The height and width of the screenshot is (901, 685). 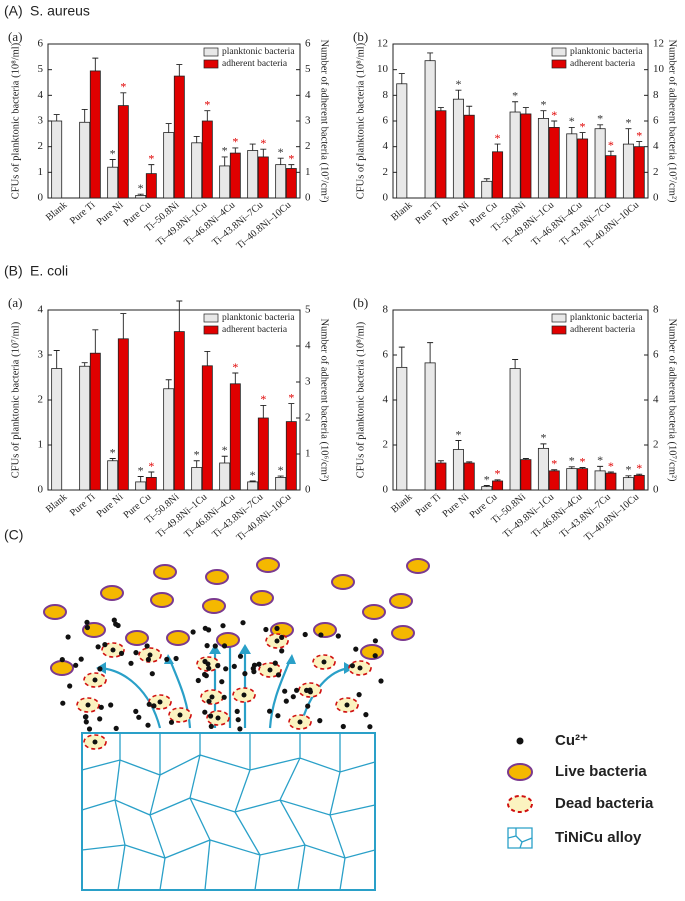 What do you see at coordinates (598, 837) in the screenshot?
I see `legend-text: TiNiCu alloy` at bounding box center [598, 837].